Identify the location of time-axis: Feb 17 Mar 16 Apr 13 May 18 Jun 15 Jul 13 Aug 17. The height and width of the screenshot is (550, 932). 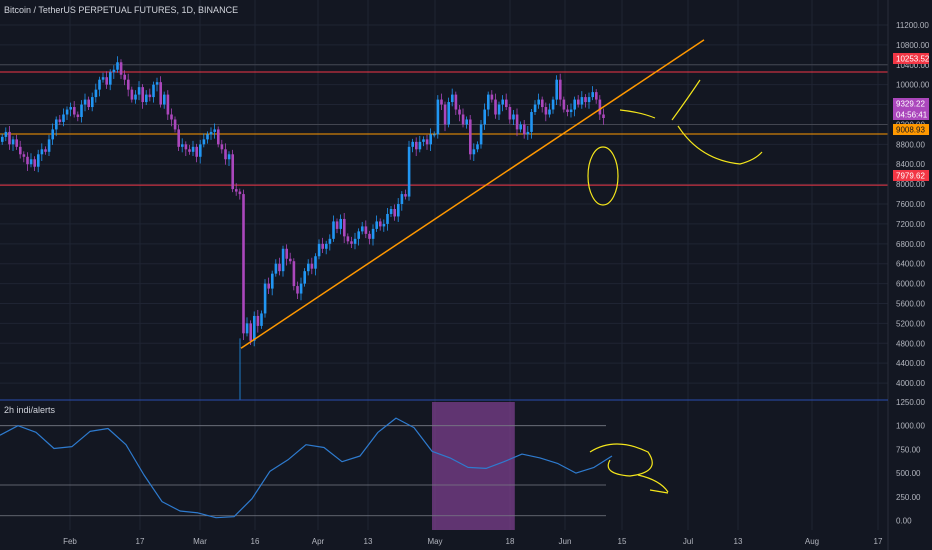
(473, 541).